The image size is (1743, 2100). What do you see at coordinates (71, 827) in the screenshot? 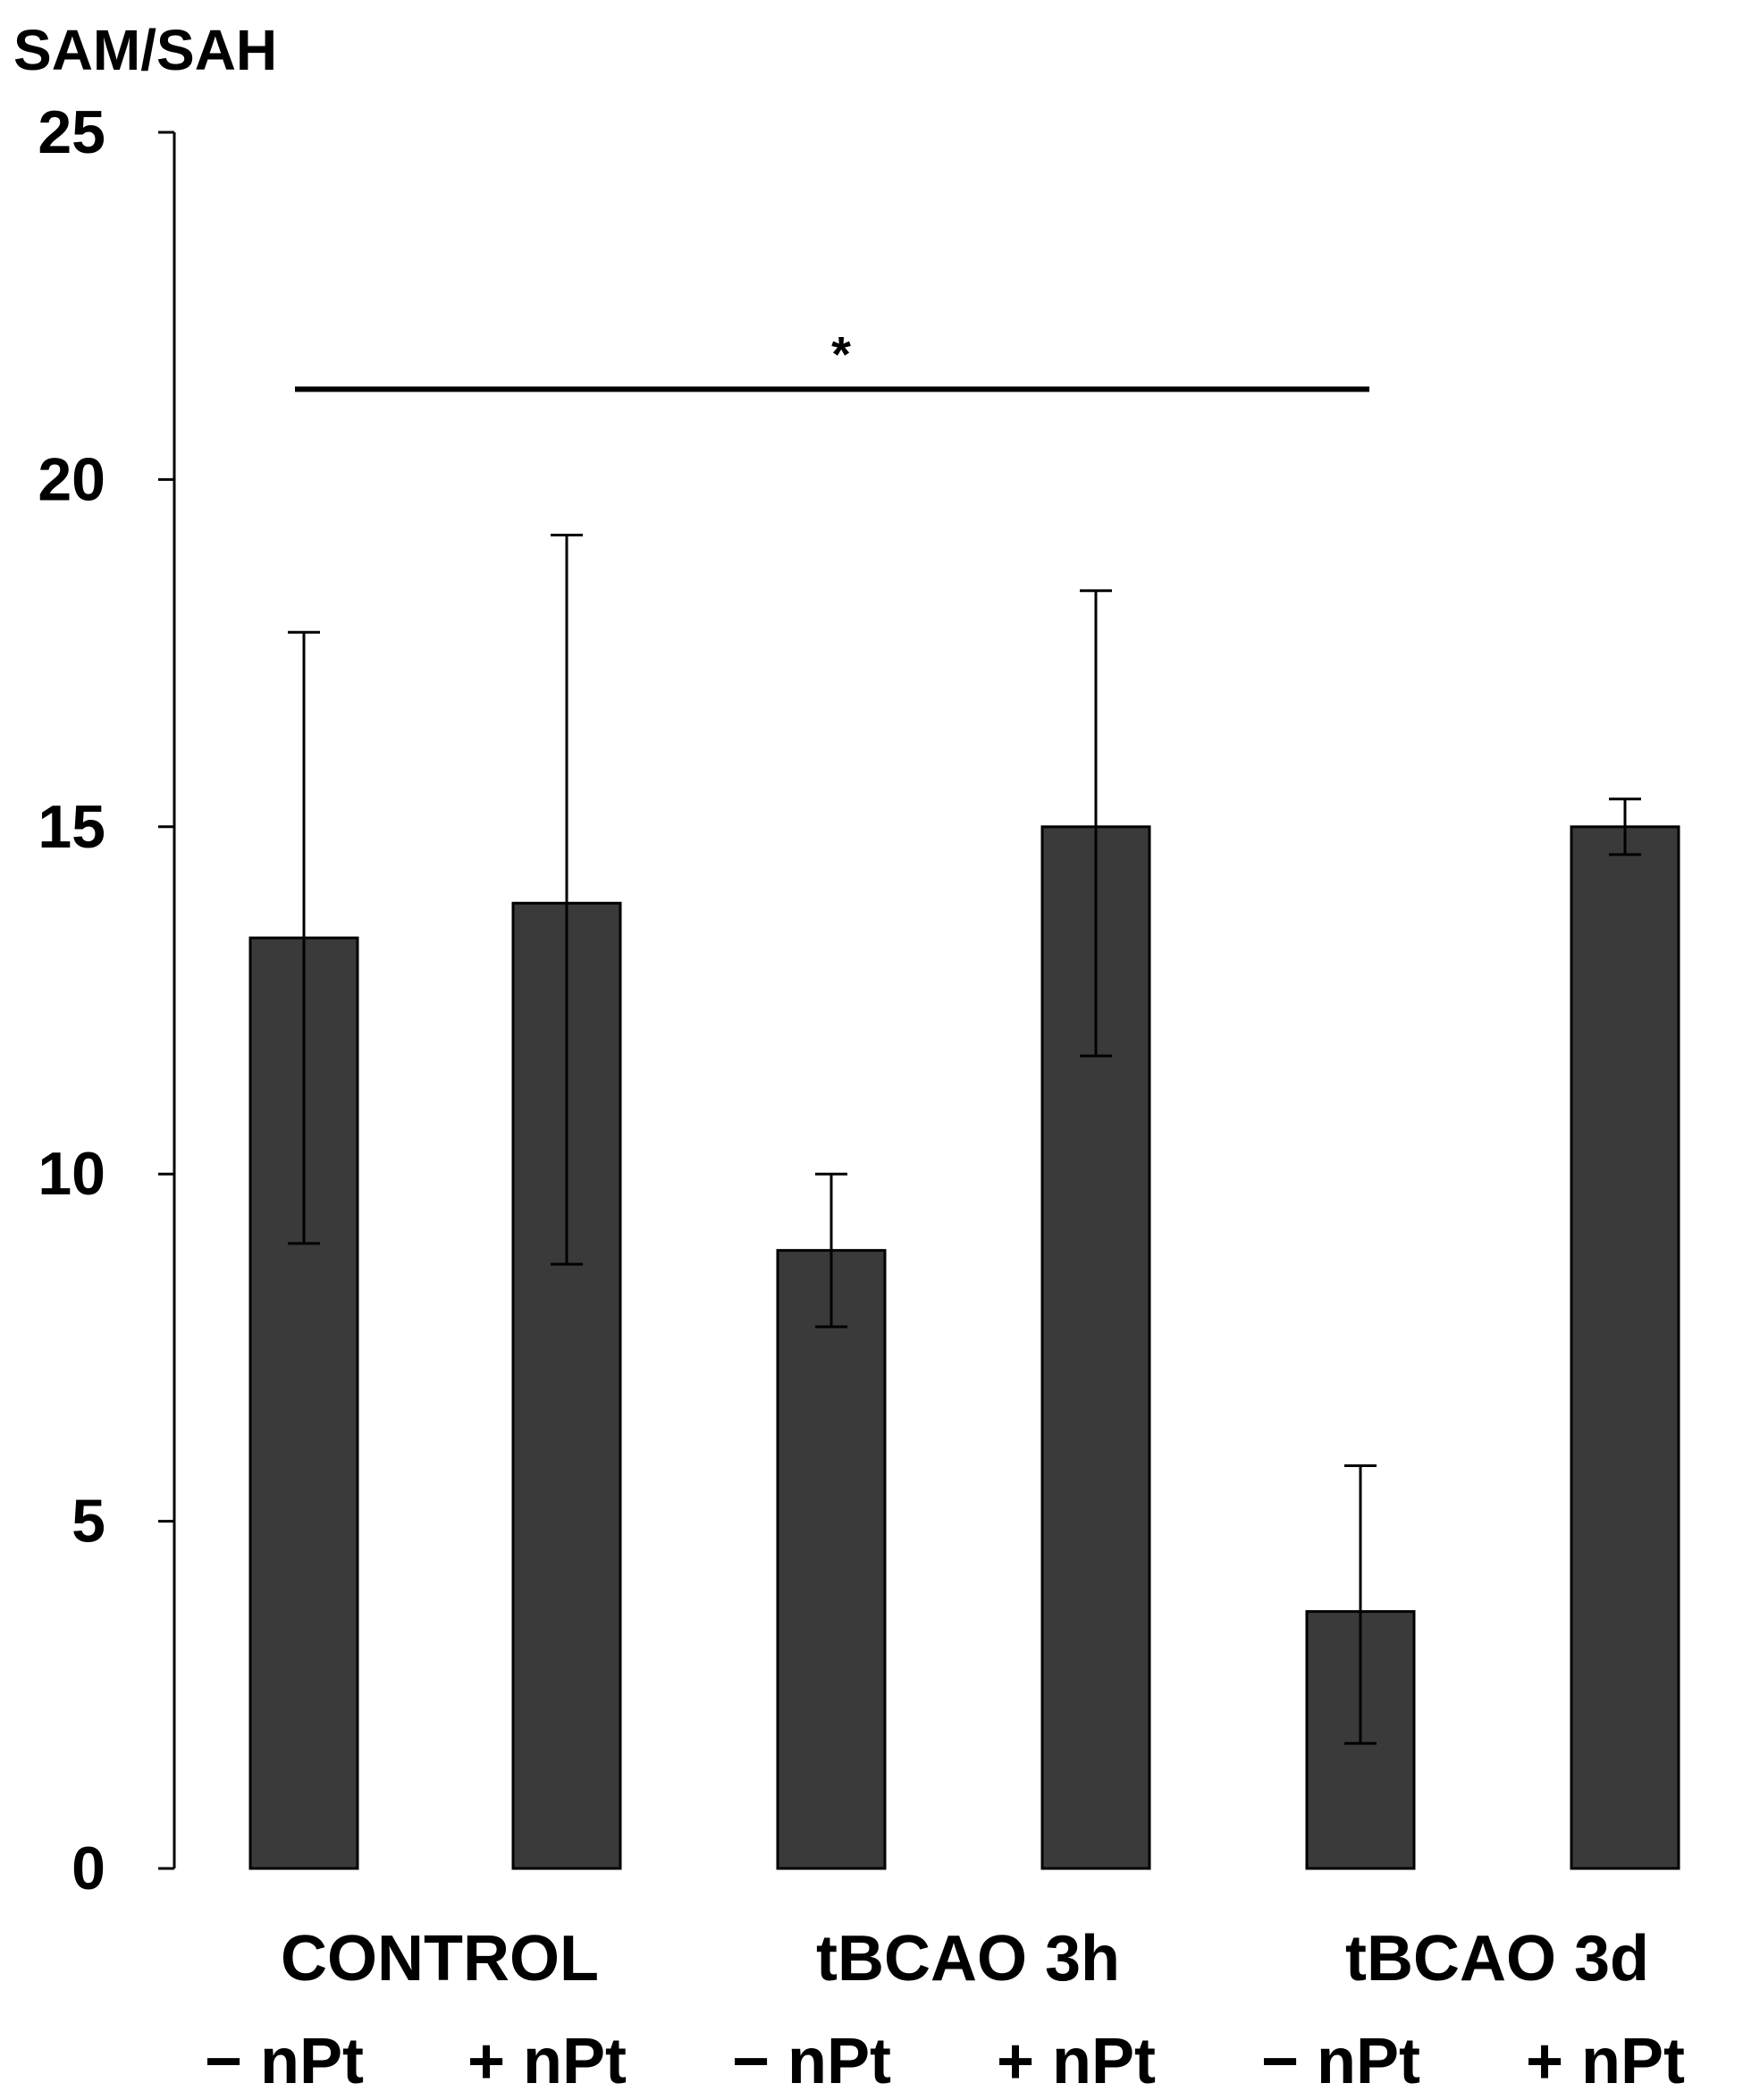
I see `y-tick-label: 15` at bounding box center [71, 827].